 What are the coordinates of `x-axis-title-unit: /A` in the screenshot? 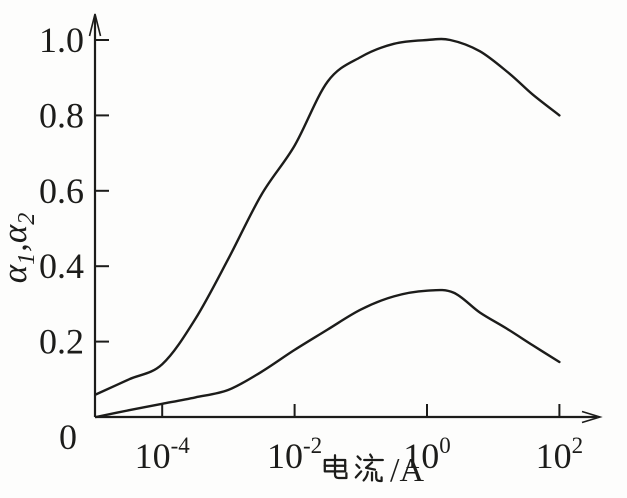 It's located at (407, 470).